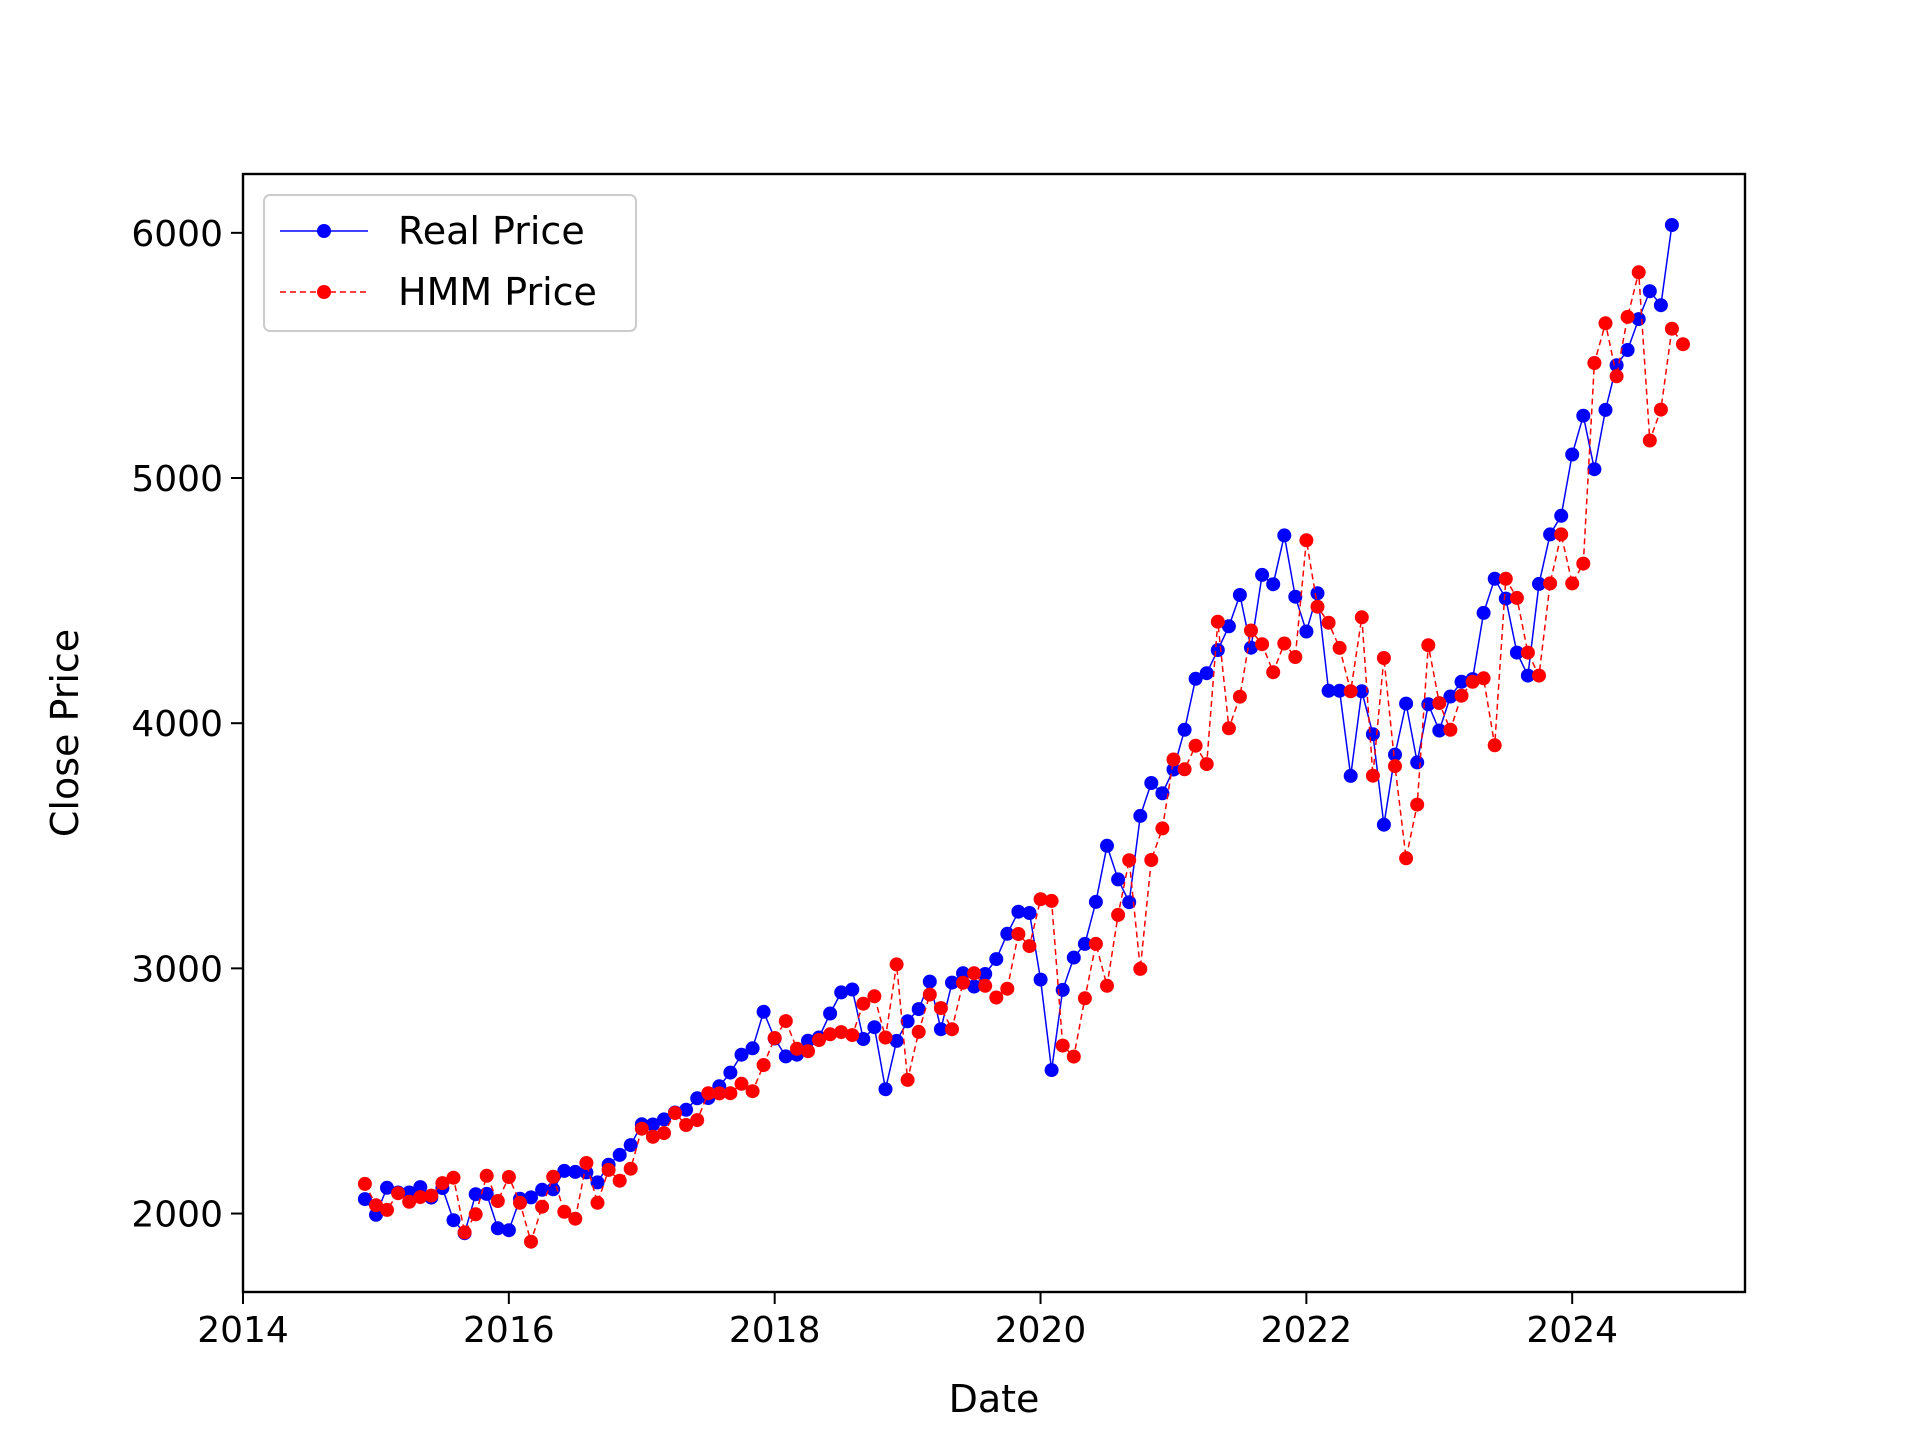 Image resolution: width=1920 pixels, height=1440 pixels. I want to click on y-tick-label: 5000, so click(177, 479).